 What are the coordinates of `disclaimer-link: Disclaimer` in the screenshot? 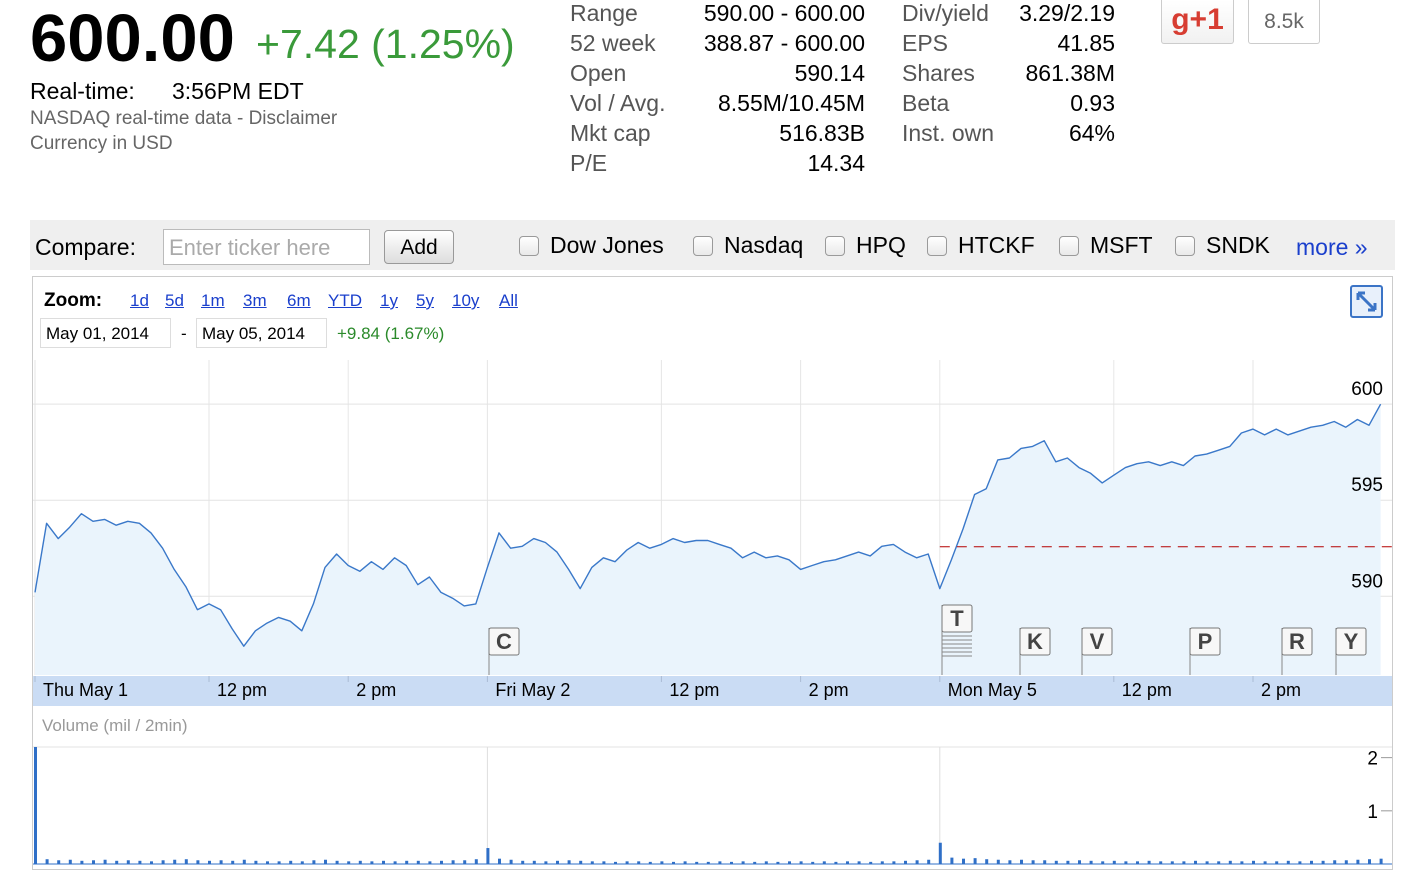 It's located at (293, 118).